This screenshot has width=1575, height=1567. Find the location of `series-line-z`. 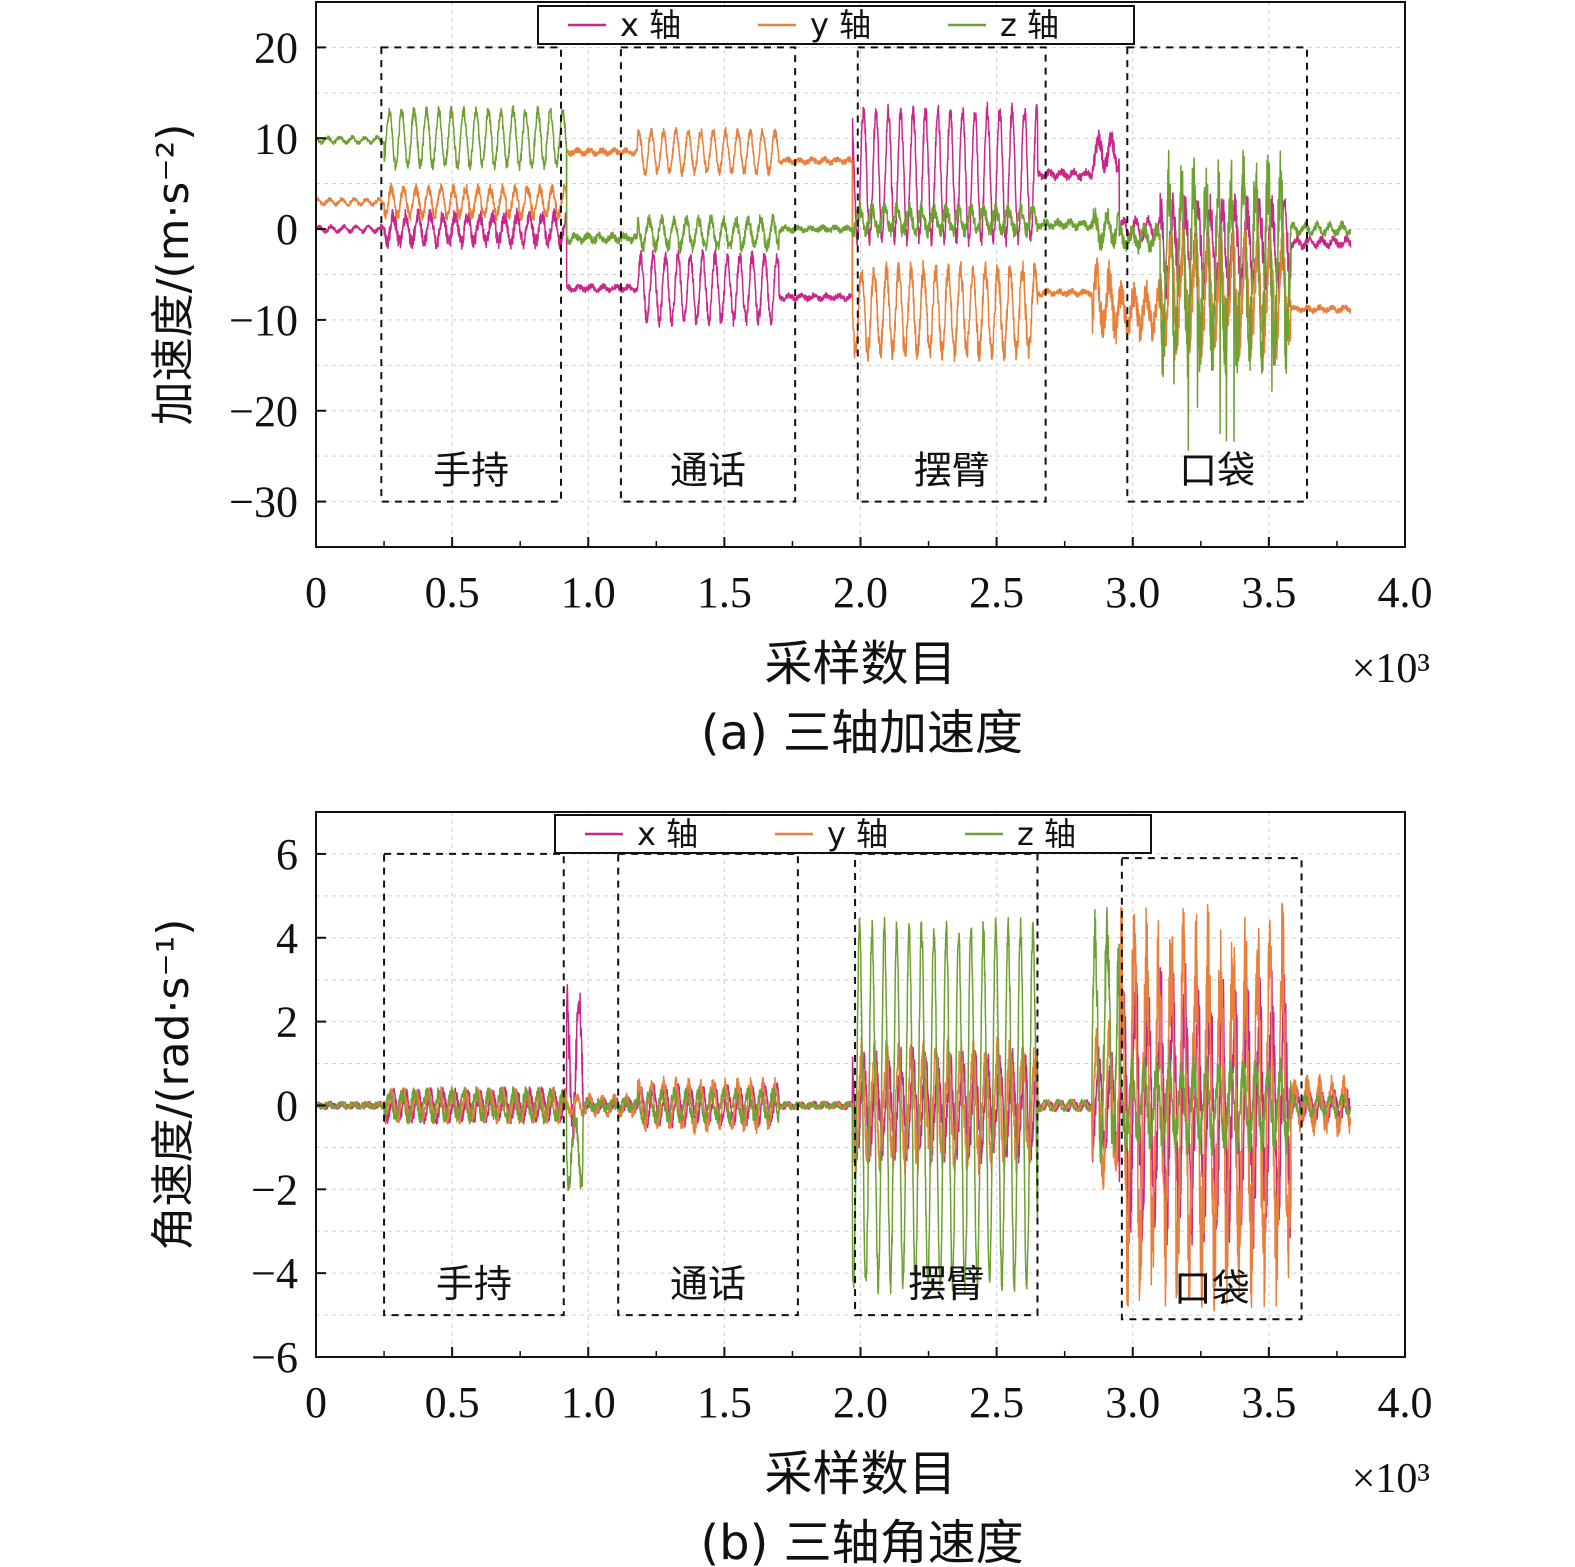

series-line-z is located at coordinates (833, 278).